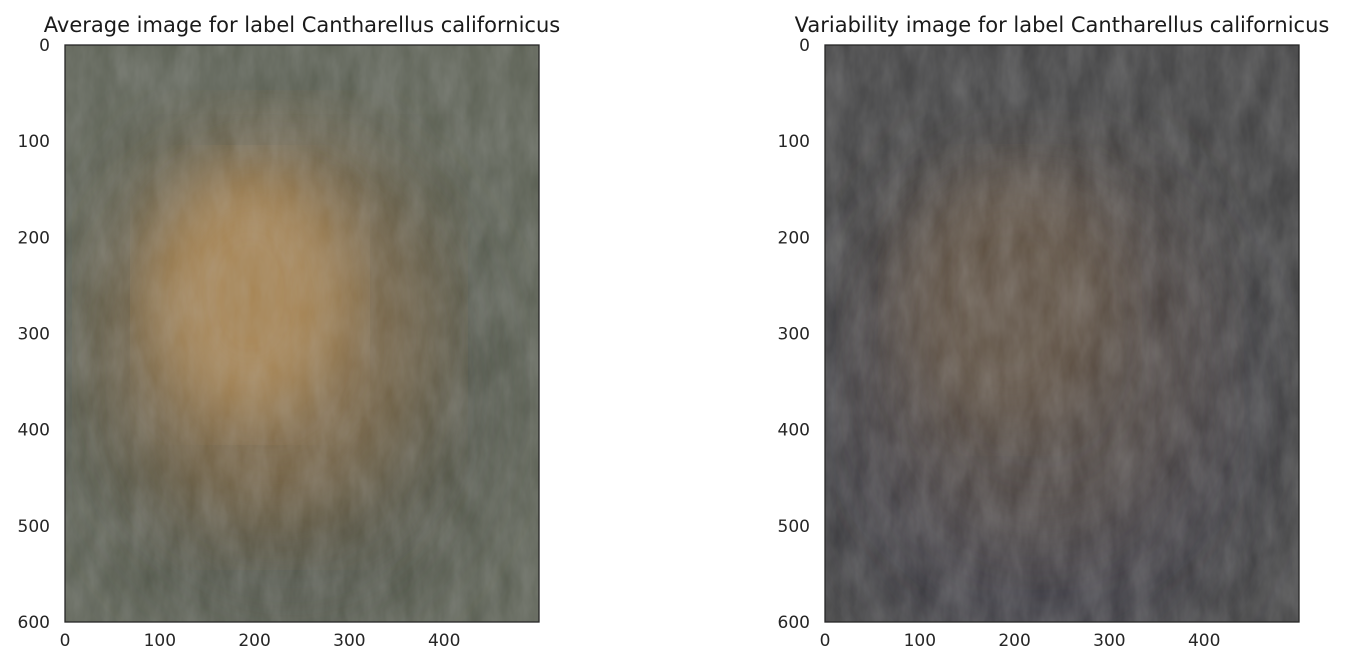  I want to click on average-image-x-tick-label: 100, so click(160, 641).